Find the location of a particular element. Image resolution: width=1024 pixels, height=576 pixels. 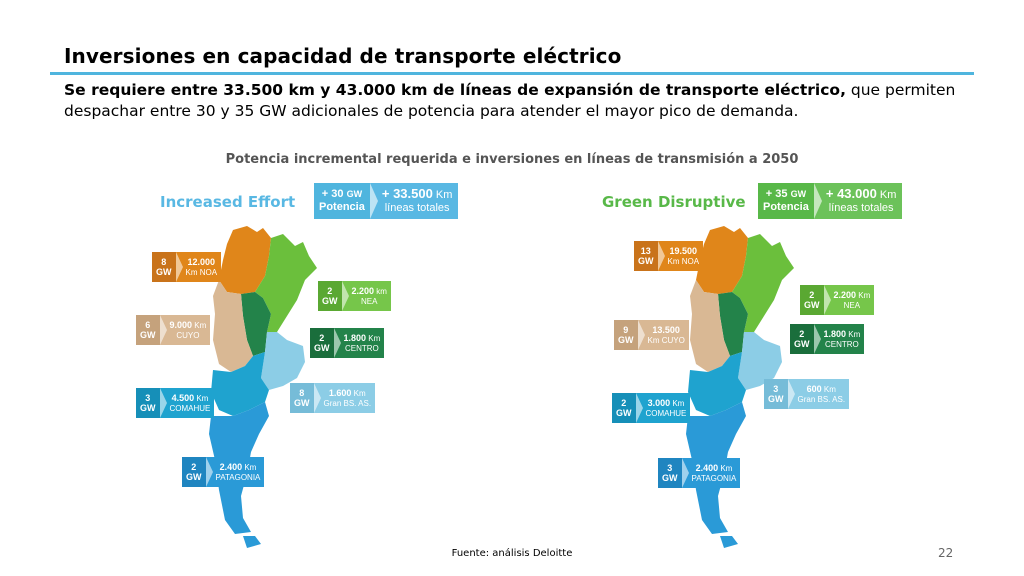

tag-gd-centro: 2 GW 1.800 Km CENTRO is located at coordinates (827, 339).